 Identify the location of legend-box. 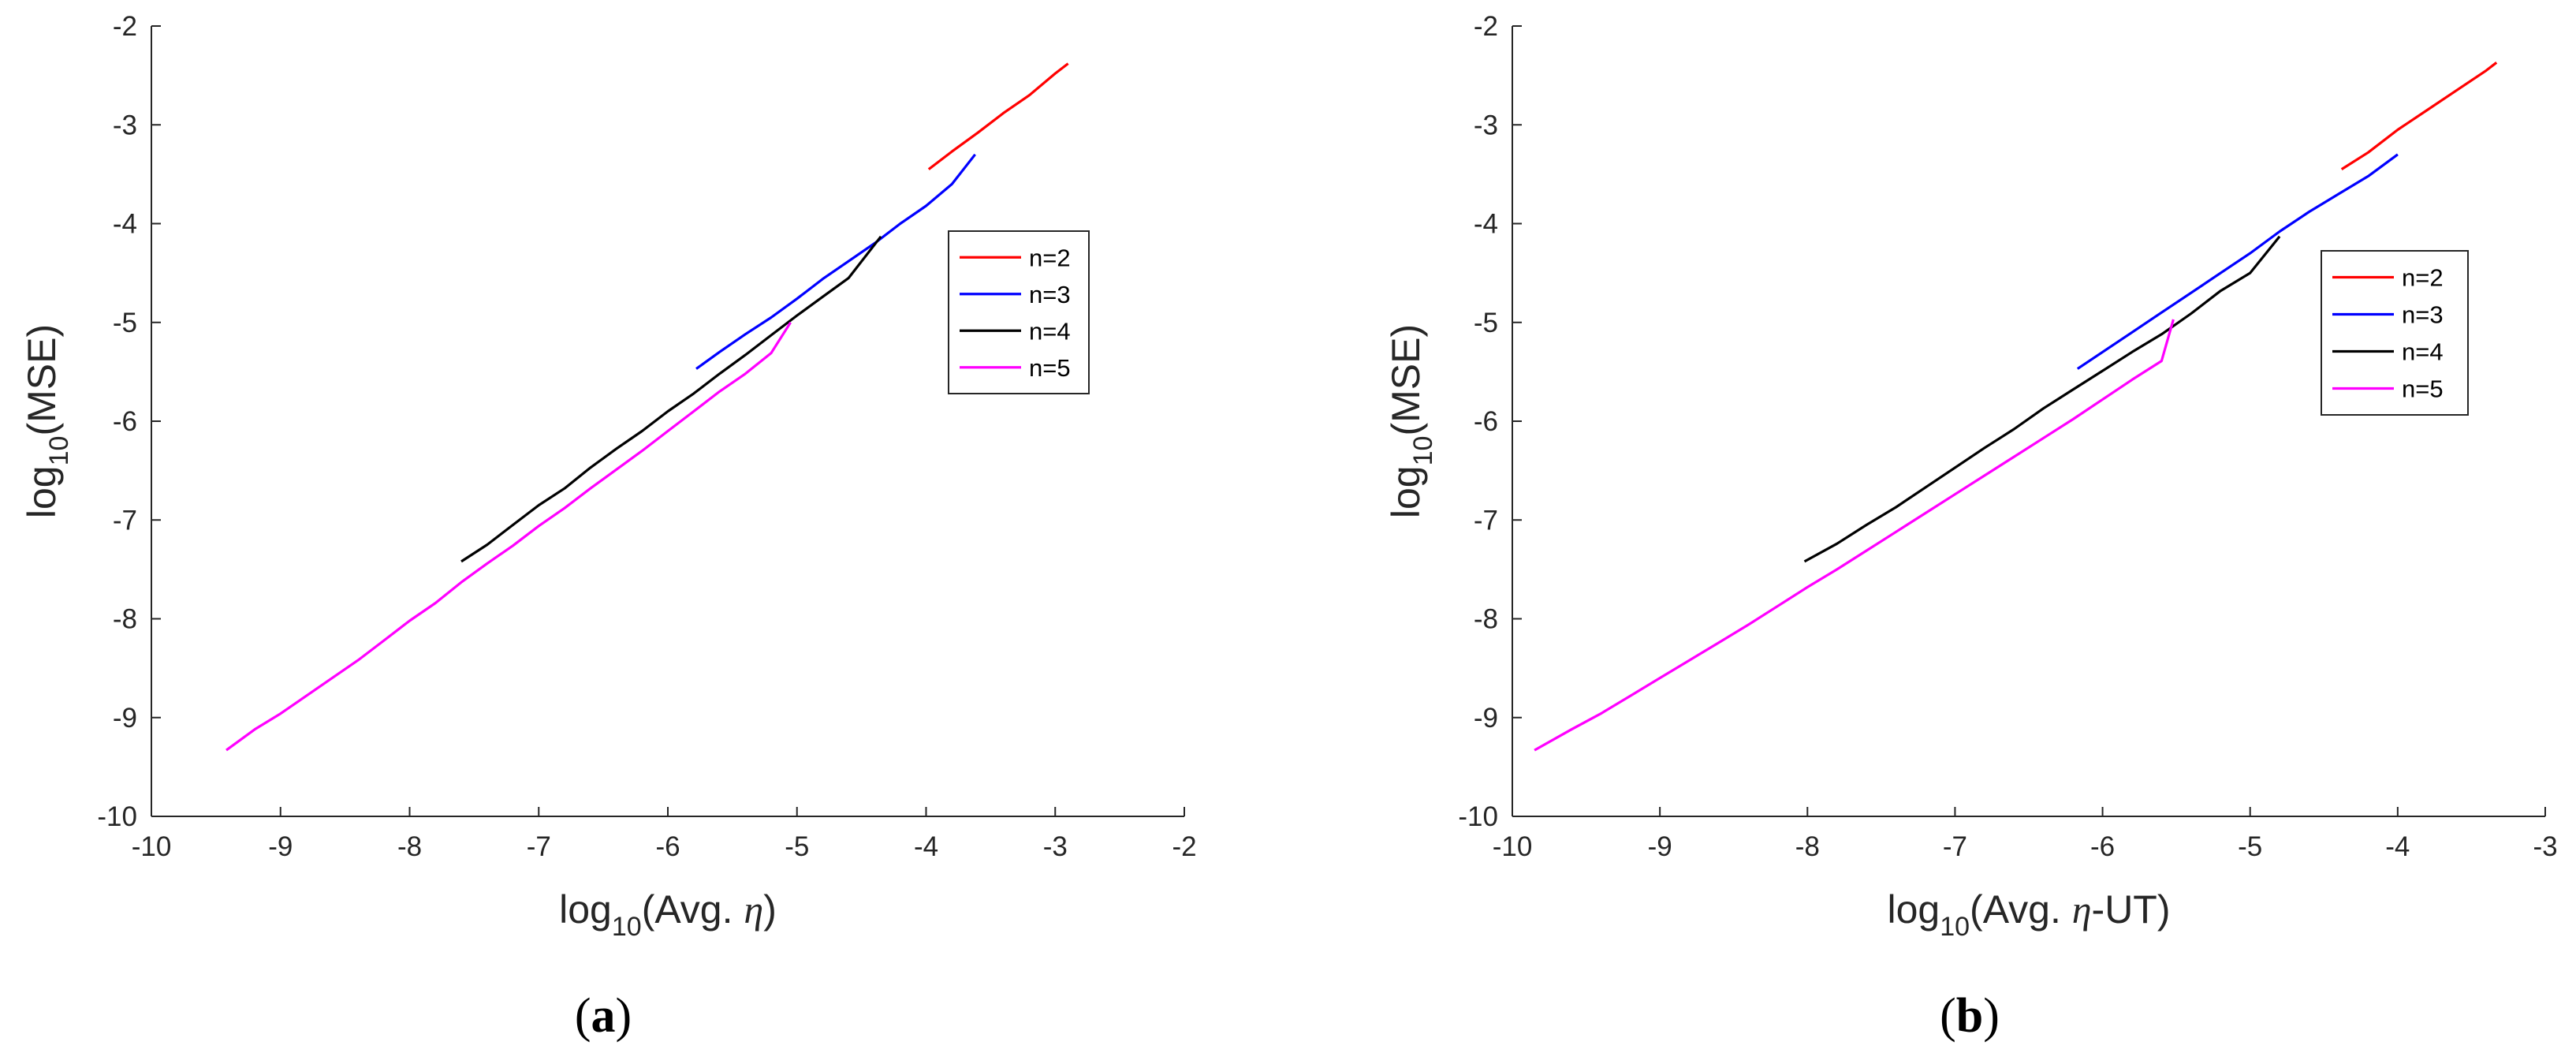
(2395, 333).